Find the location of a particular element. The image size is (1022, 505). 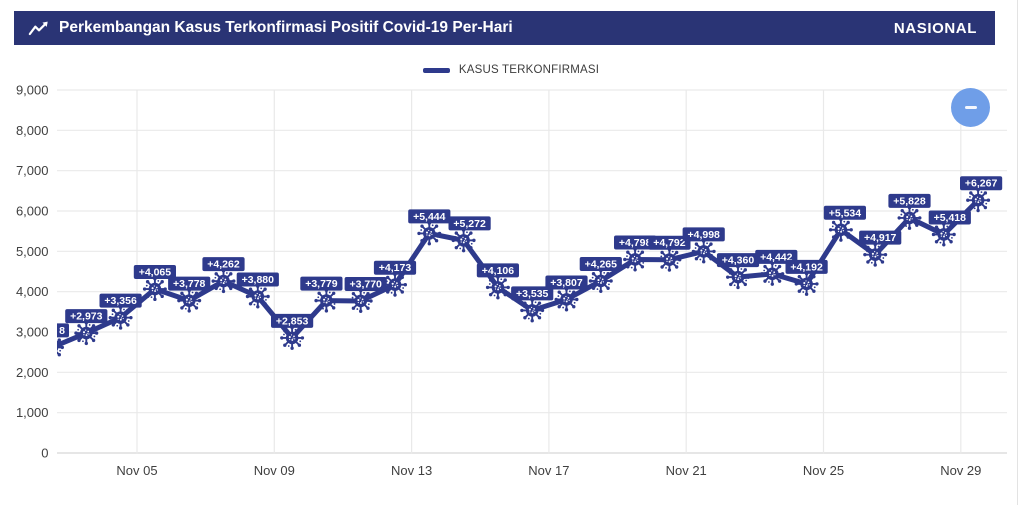

svg-text: +3,880 is located at coordinates (258, 280).